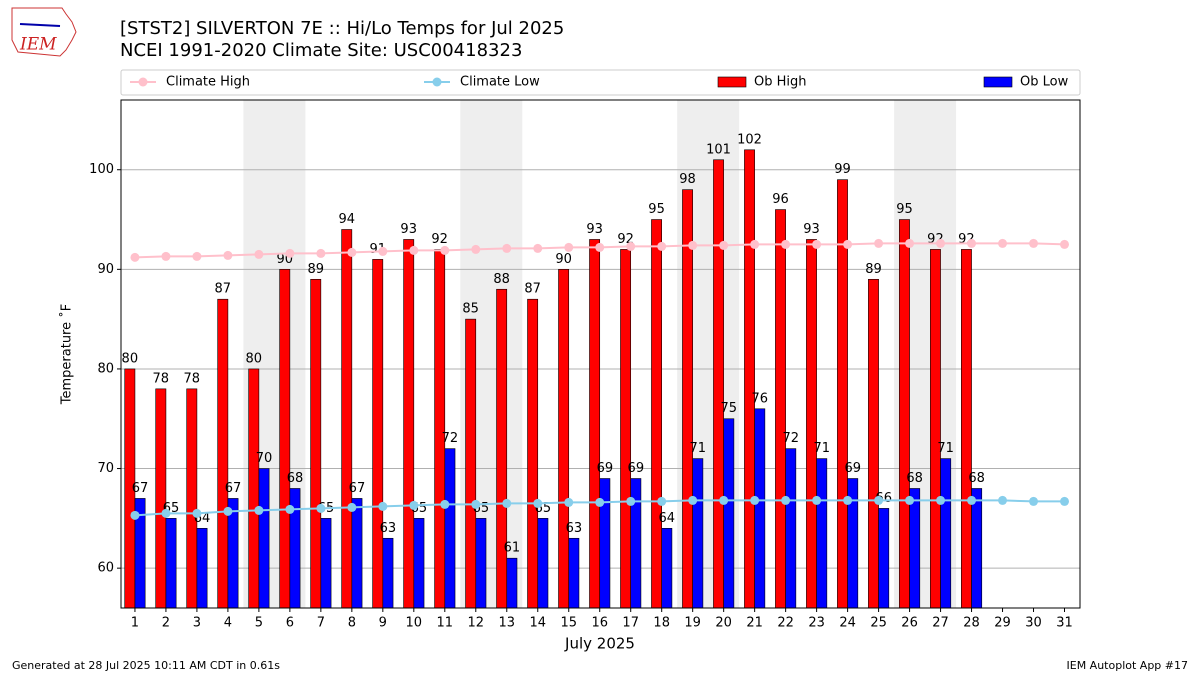  I want to click on x-tick-label: 30, so click(1033, 623).